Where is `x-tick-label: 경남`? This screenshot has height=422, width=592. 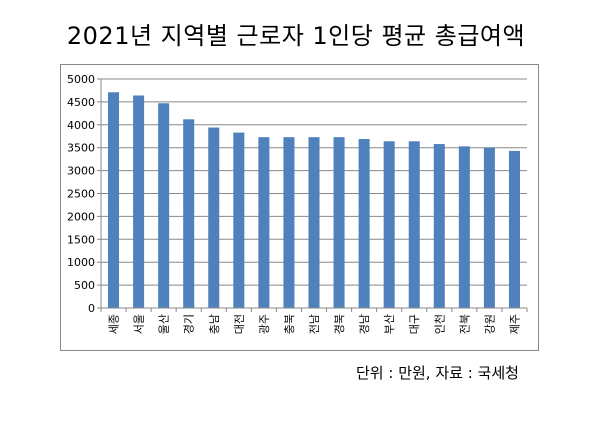
x-tick-label: 경남 is located at coordinates (364, 324).